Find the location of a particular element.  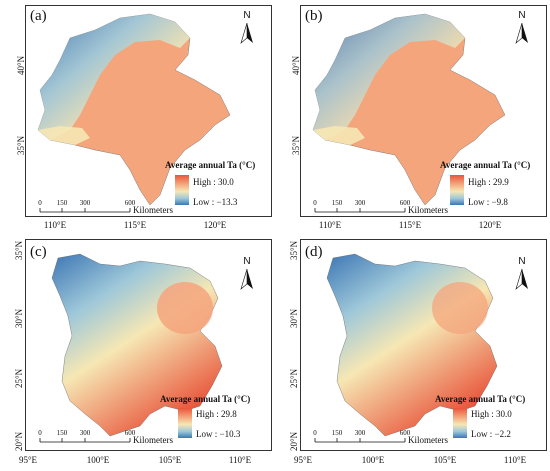

legend-low: Low : −13.3 is located at coordinates (215, 202).